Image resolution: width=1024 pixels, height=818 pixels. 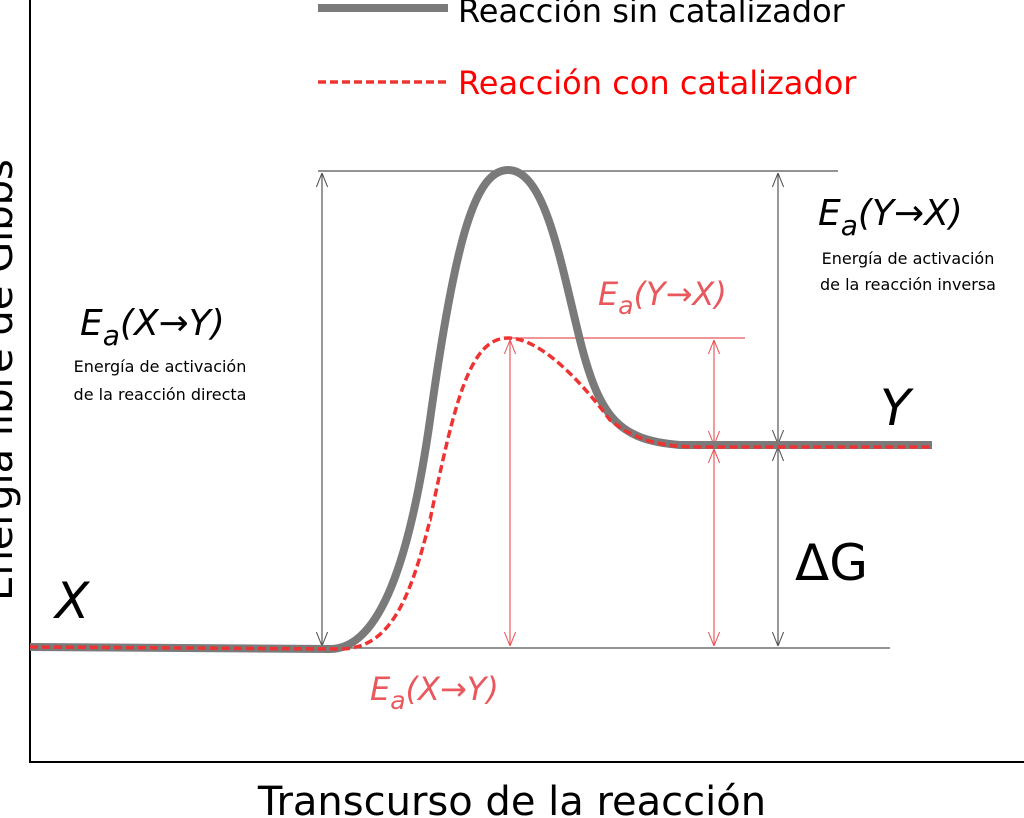 I want to click on ea-forward-catalyzed-label: Ea(X→Y), so click(x=434, y=692).